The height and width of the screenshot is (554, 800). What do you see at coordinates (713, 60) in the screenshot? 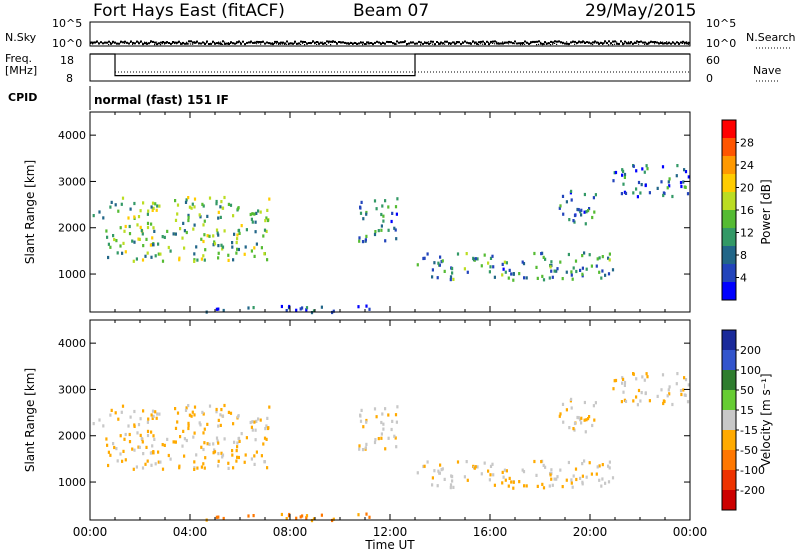
I see `nave-tick-top: 60` at bounding box center [713, 60].